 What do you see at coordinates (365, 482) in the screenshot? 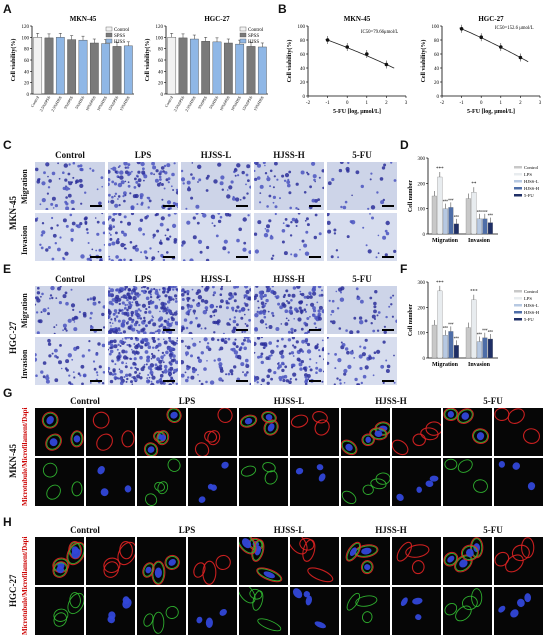
I see `microfilament-channel` at bounding box center [365, 482].